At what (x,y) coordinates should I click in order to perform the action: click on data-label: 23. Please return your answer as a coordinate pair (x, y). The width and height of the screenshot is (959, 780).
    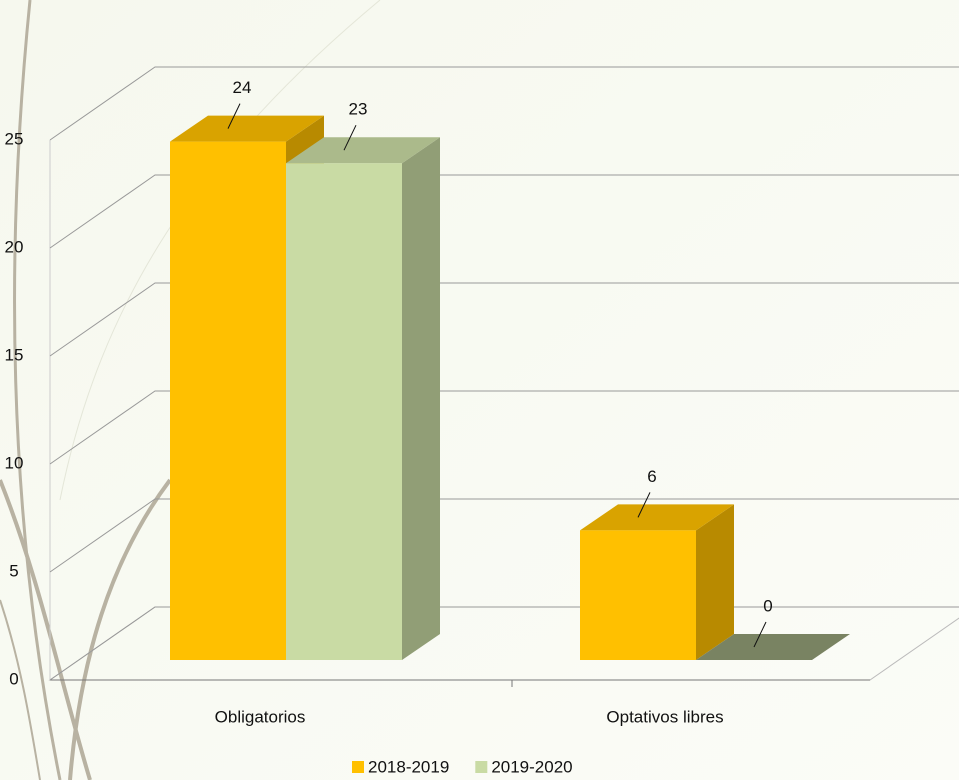
    Looking at the image, I should click on (358, 109).